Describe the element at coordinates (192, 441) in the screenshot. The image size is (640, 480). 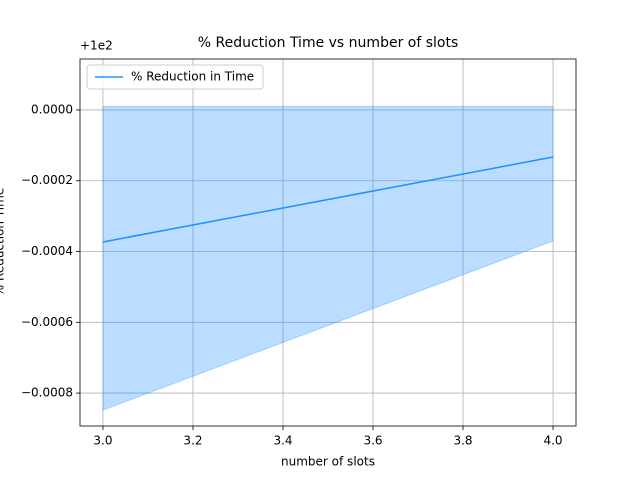
I see `x-tick-label: 3.2` at that location.